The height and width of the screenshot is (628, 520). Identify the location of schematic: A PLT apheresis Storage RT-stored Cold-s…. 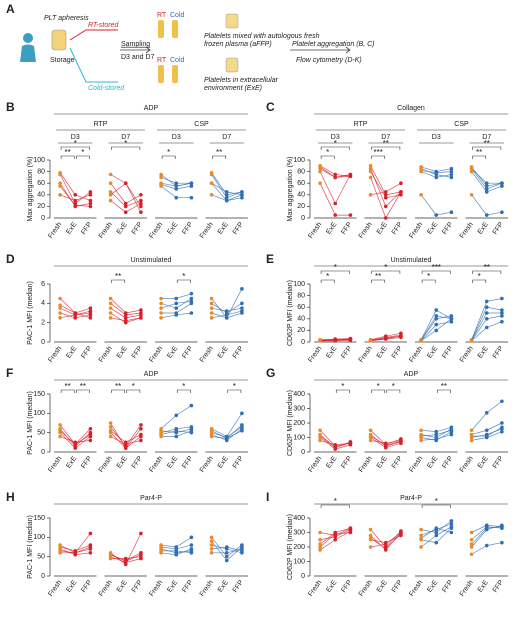
(190, 47).